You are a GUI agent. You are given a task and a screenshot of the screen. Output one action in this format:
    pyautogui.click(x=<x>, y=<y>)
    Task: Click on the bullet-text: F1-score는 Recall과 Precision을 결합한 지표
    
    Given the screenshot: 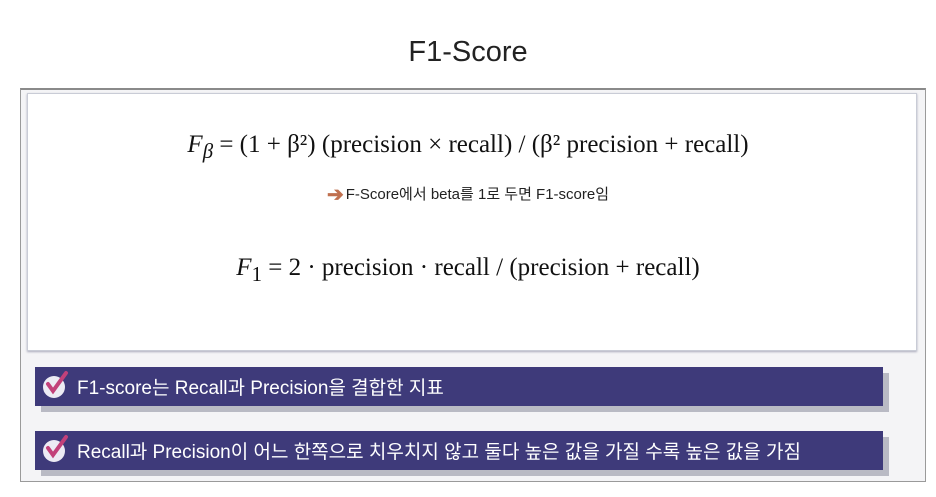 What is the action you would take?
    pyautogui.click(x=260, y=388)
    